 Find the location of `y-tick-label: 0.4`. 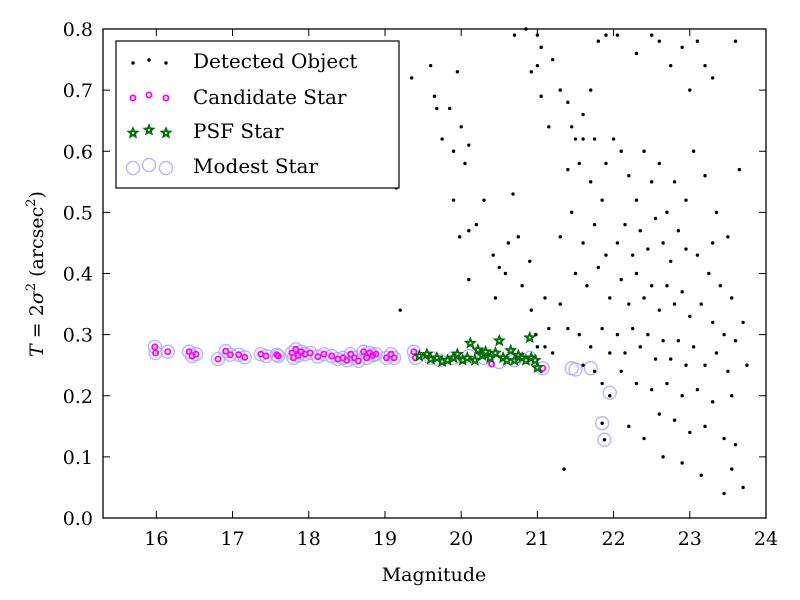

y-tick-label: 0.4 is located at coordinates (78, 275).